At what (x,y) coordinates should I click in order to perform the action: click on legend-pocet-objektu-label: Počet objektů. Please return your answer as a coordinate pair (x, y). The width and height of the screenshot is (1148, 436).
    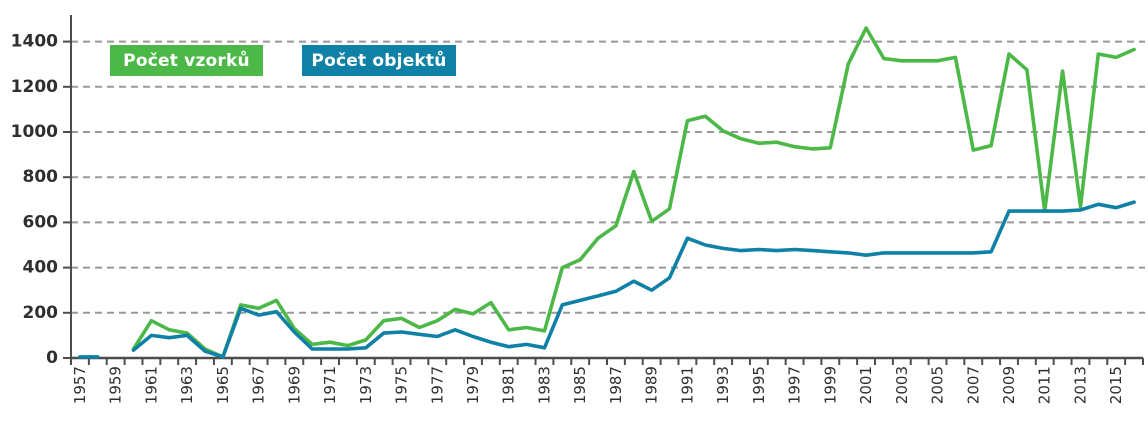
    Looking at the image, I should click on (379, 60).